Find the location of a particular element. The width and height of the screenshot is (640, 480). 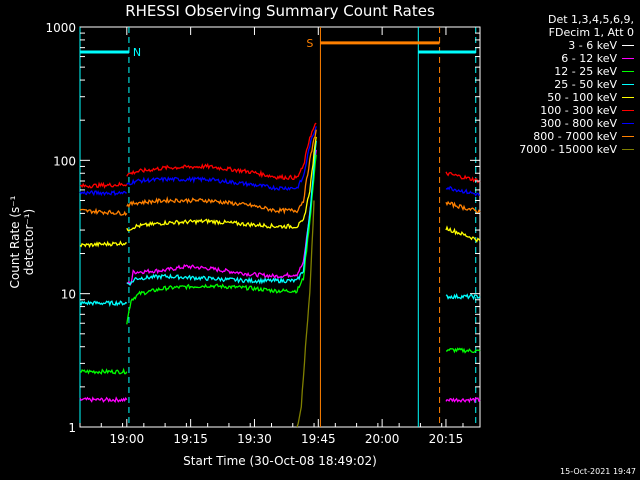

legend-entry-label: 7000 - 15000 keV is located at coordinates (568, 149).